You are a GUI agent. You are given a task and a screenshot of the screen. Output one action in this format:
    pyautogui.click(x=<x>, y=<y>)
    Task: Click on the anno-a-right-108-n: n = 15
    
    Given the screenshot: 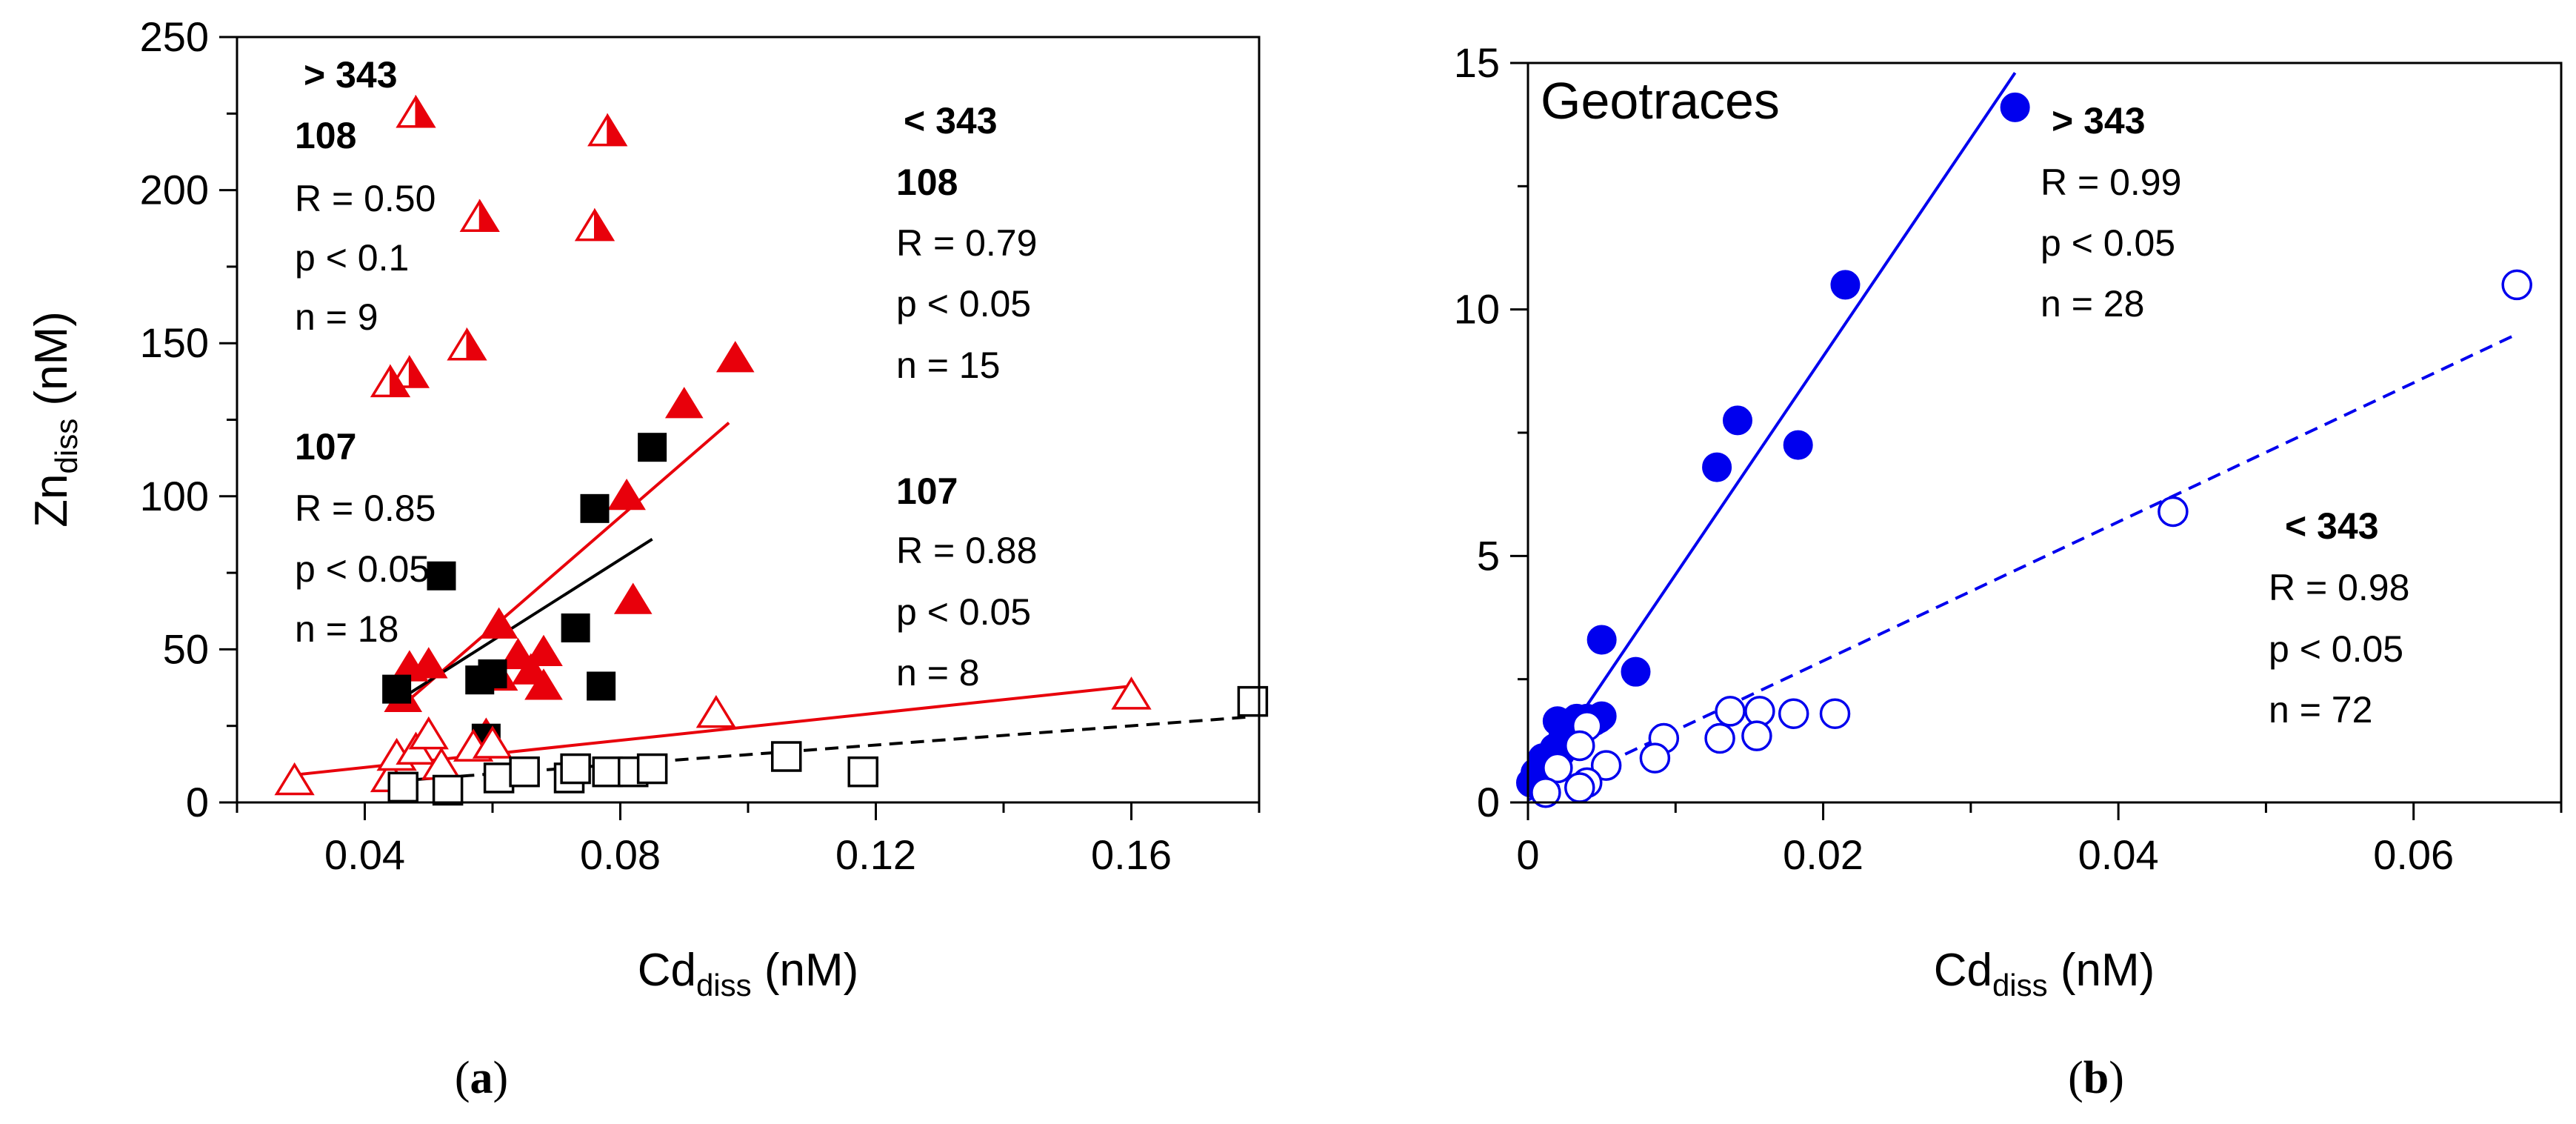 What is the action you would take?
    pyautogui.click(x=948, y=365)
    